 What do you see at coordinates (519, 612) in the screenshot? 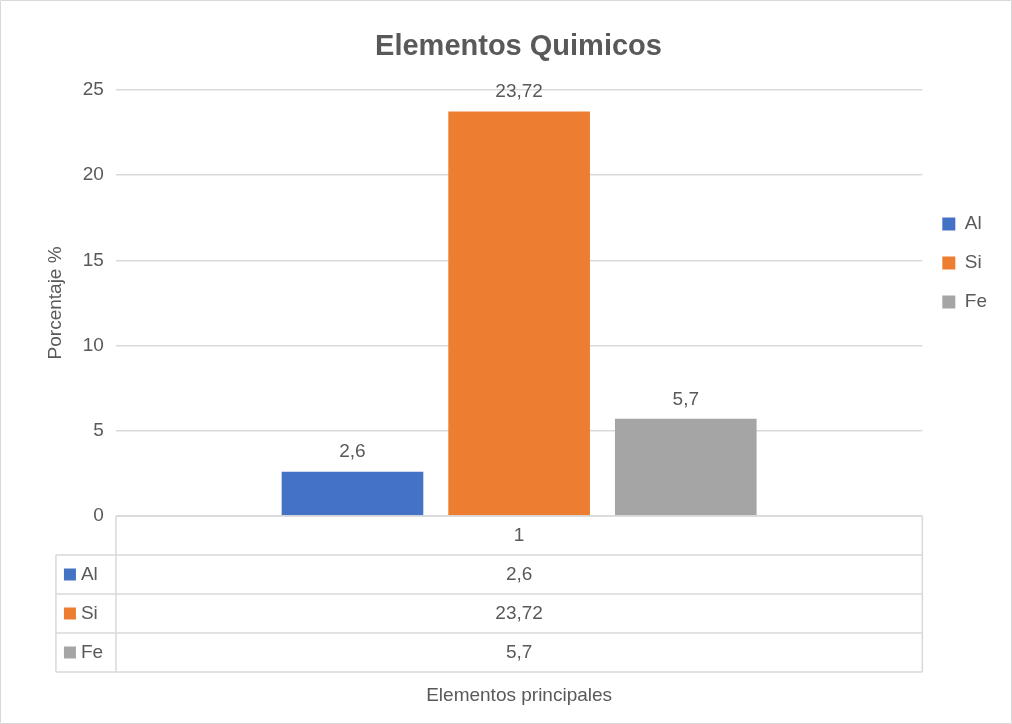
I see `text: 23,72` at bounding box center [519, 612].